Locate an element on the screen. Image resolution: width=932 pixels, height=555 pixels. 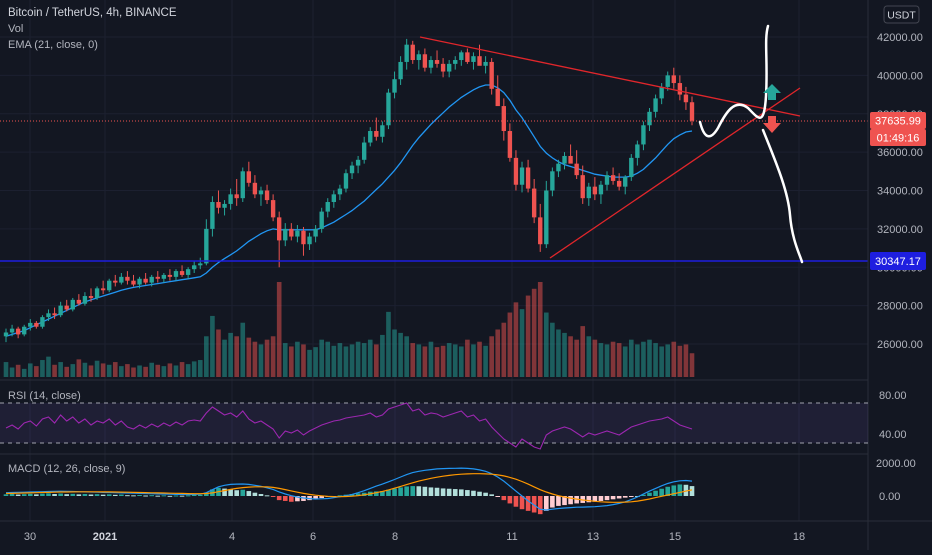
down-arrow-icon is located at coordinates (772, 124).